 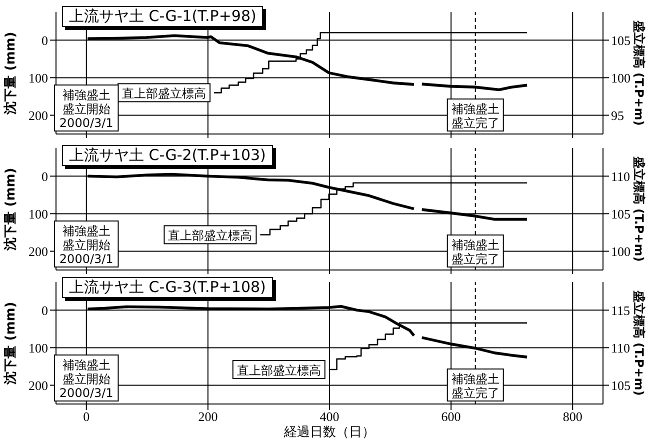 What do you see at coordinates (572, 416) in the screenshot?
I see `x-tick-label: 800` at bounding box center [572, 416].